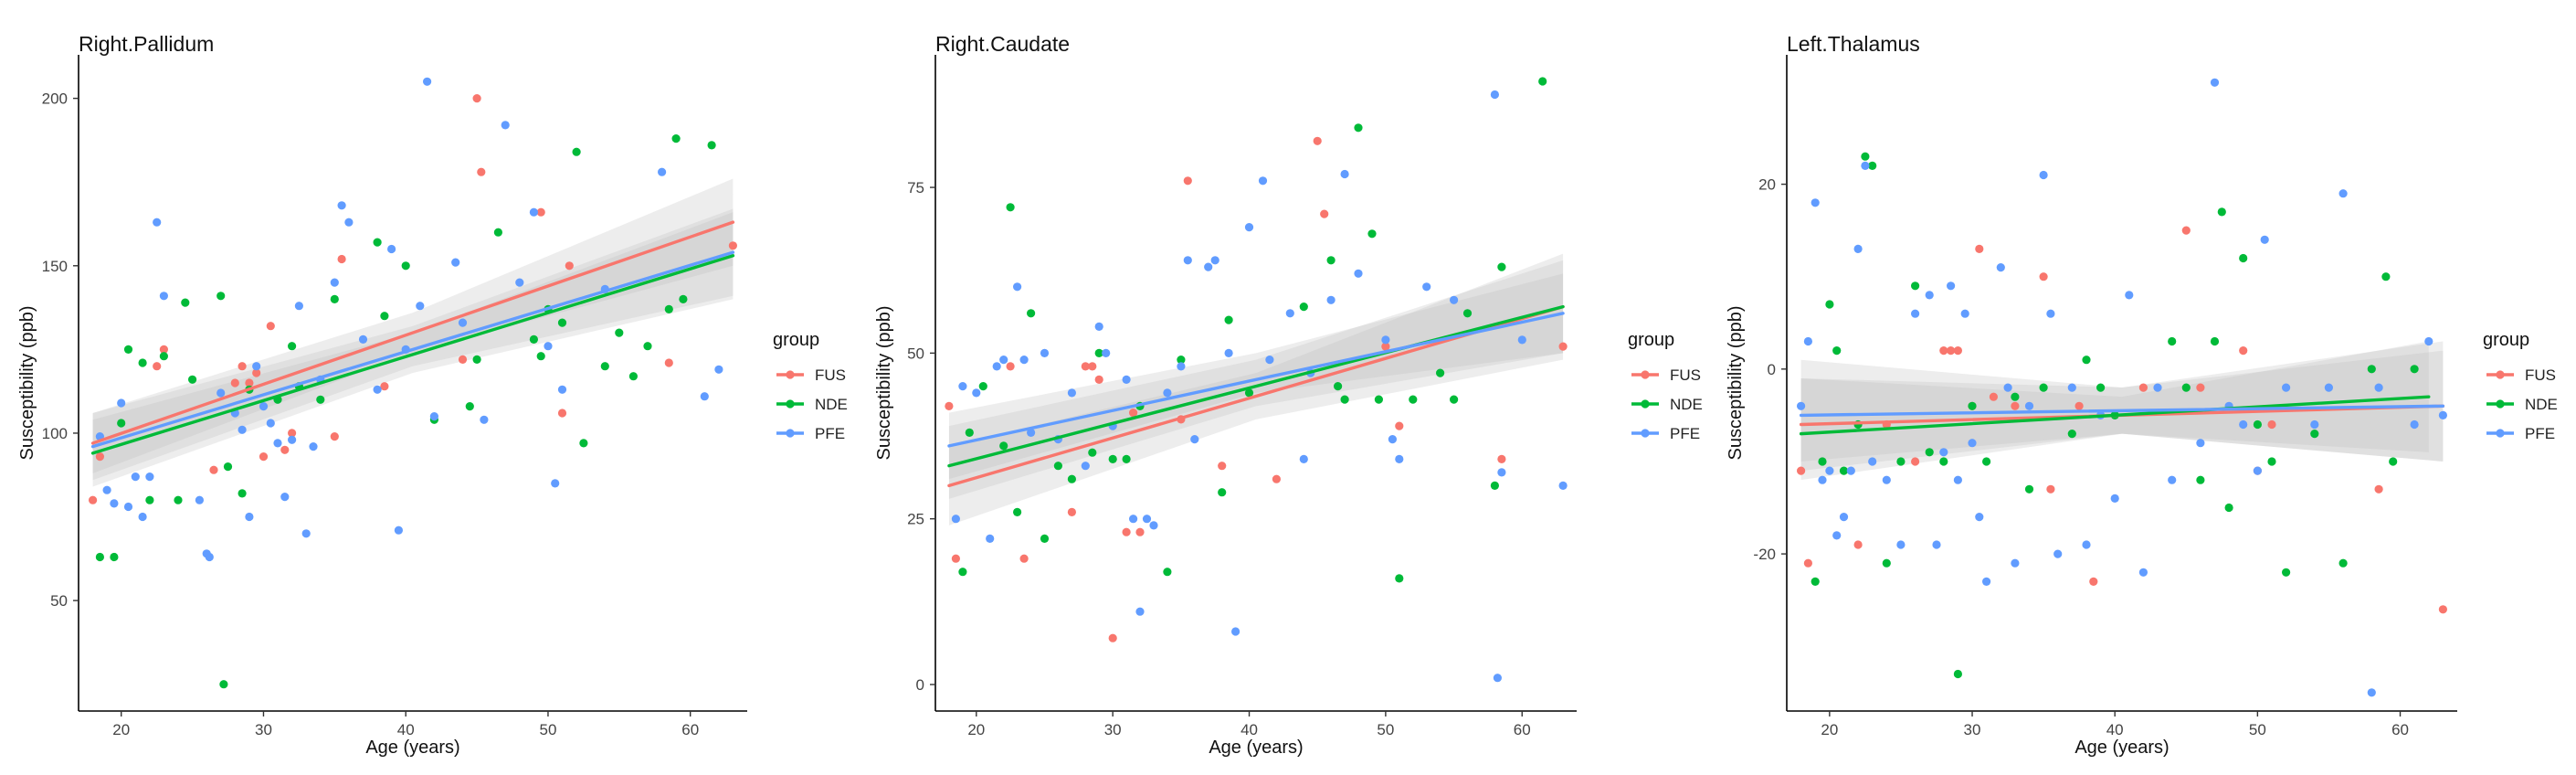 This screenshot has width=2576, height=775. I want to click on x-axis-label: Age (years), so click(2122, 748).